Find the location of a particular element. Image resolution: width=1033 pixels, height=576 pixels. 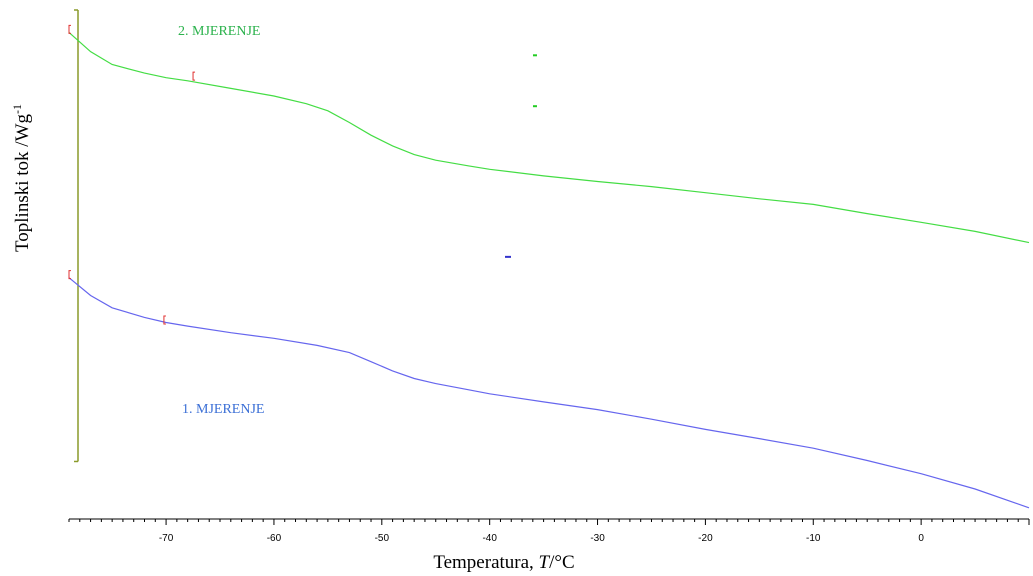

reference-bar-group is located at coordinates (76, 236).